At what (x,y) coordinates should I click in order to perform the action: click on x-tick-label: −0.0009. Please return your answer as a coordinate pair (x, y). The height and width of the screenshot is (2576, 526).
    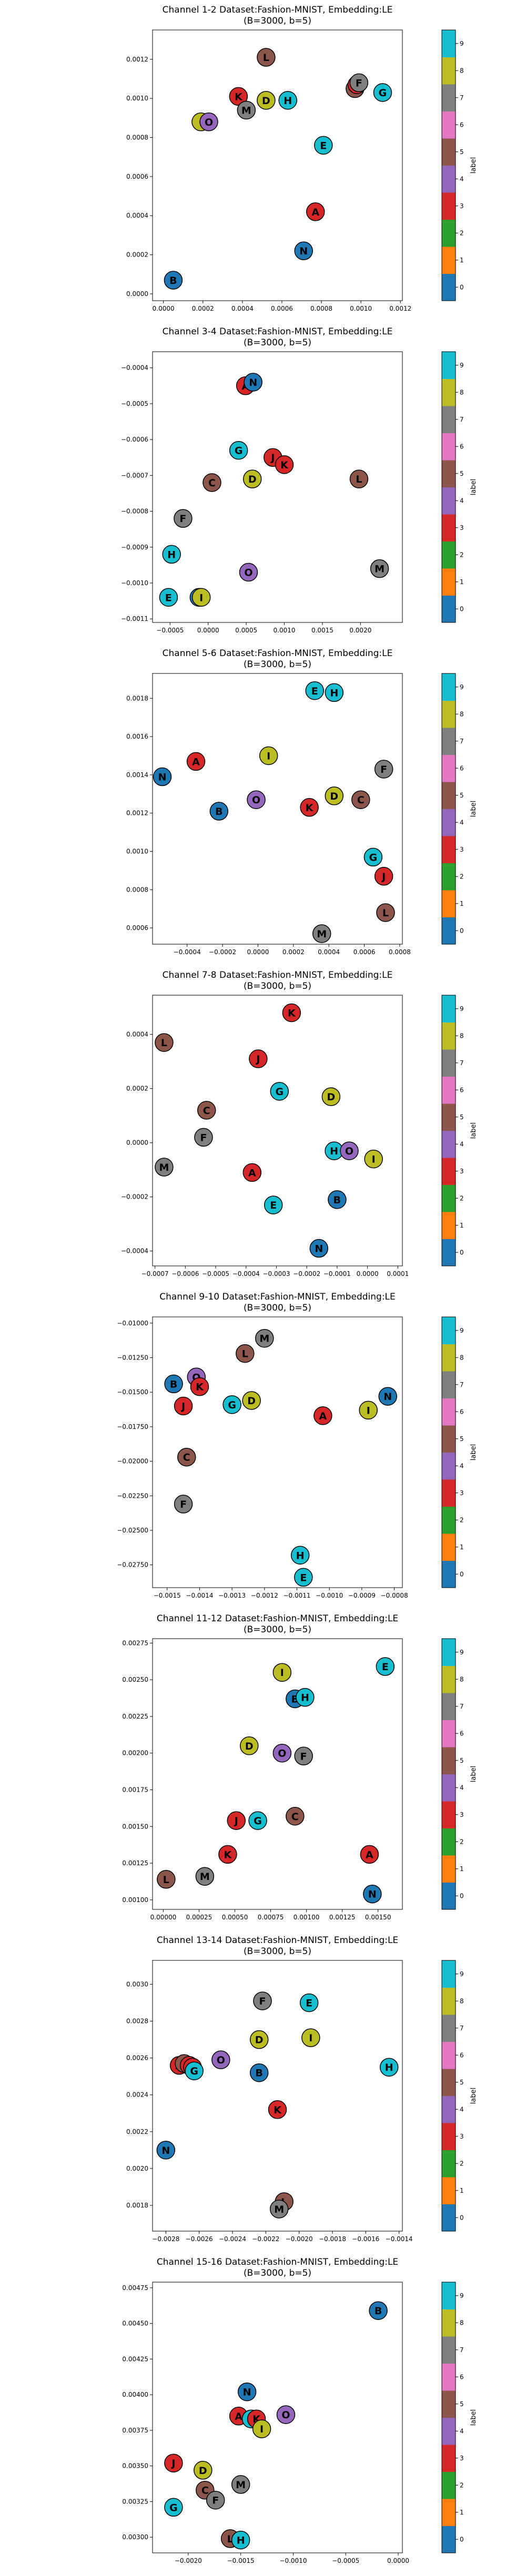
    Looking at the image, I should click on (362, 1595).